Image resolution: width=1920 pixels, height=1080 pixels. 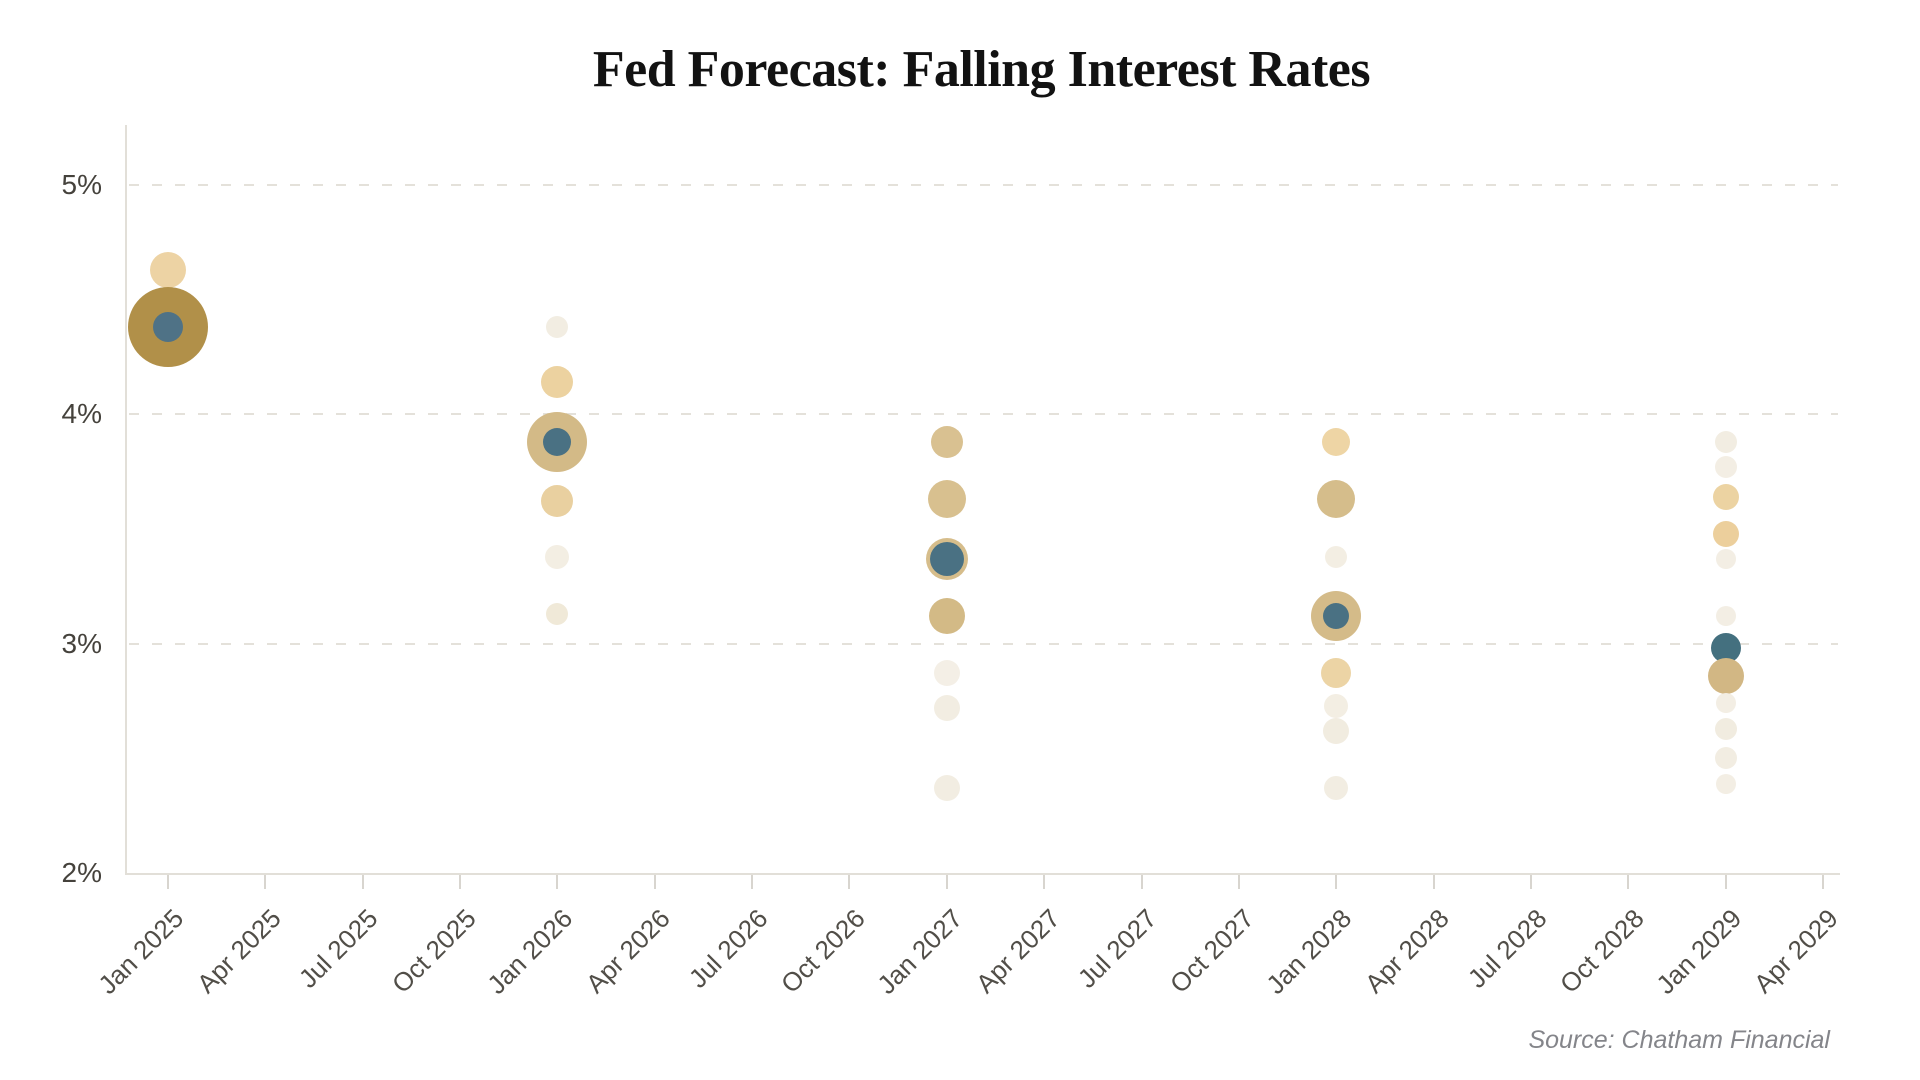 What do you see at coordinates (141, 951) in the screenshot?
I see `x-axis-label: Jan 2025` at bounding box center [141, 951].